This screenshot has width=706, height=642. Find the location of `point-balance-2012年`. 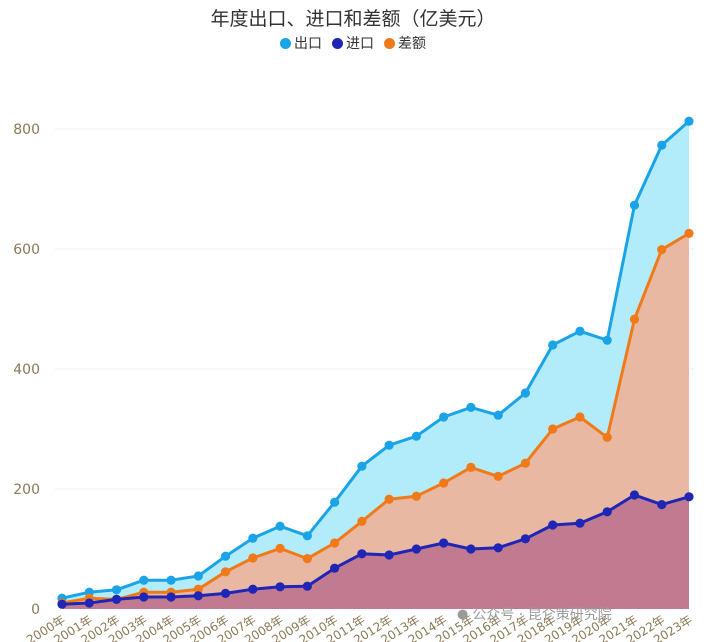

point-balance-2012年 is located at coordinates (389, 499).